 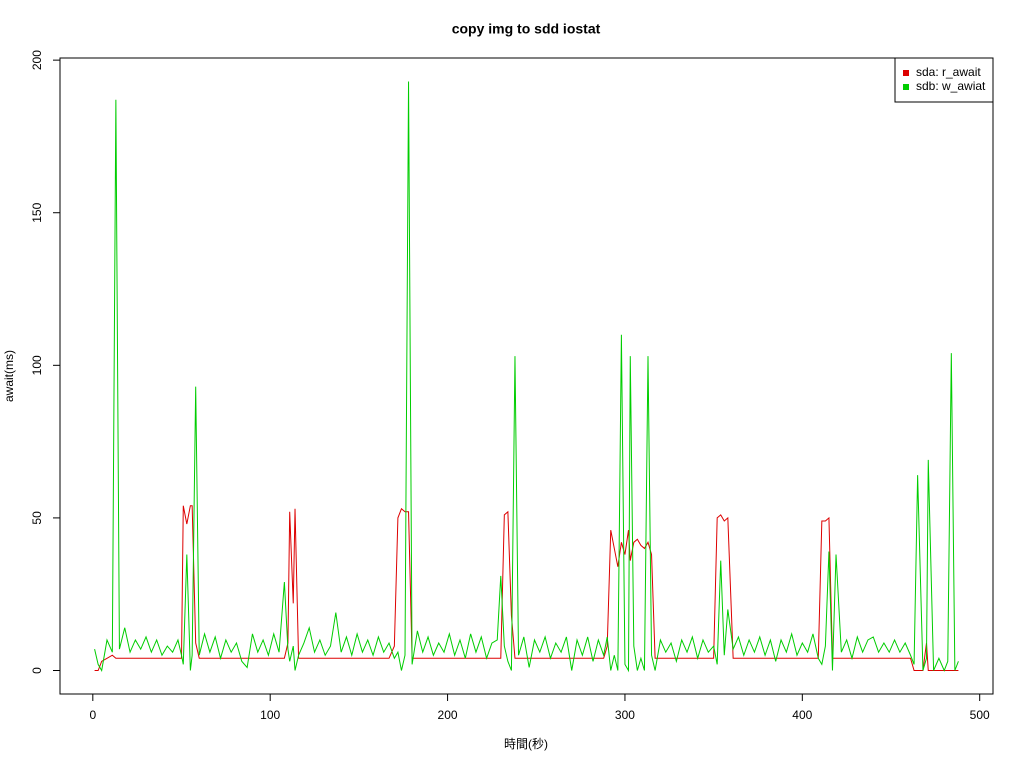 I want to click on y-tick-label: 200, so click(x=37, y=60).